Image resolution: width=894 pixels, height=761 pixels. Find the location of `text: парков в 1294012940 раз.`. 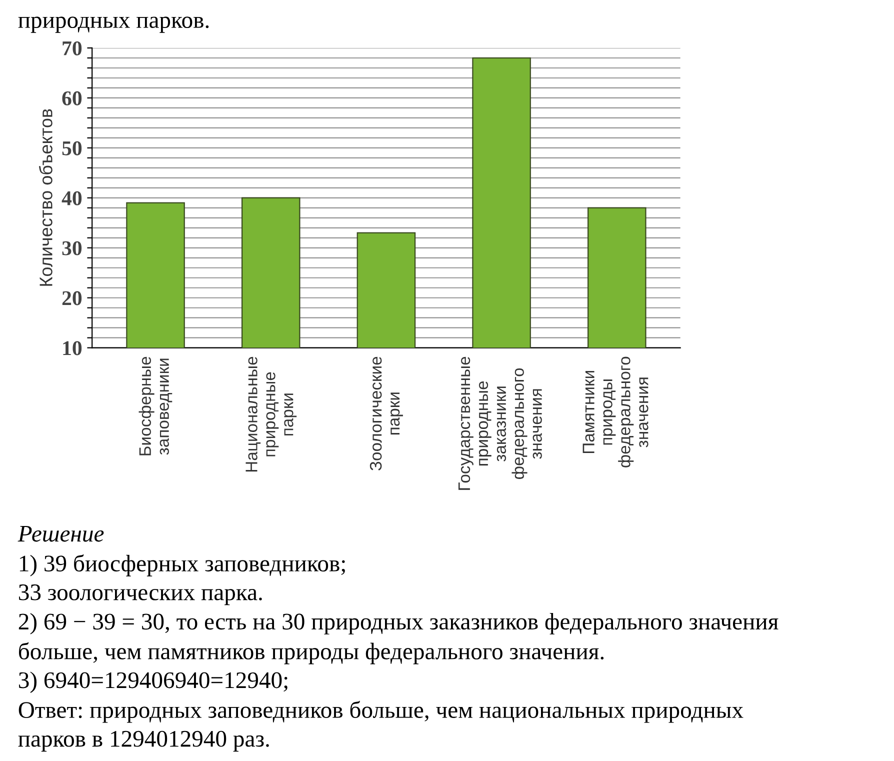

text: парков в 1294012940 раз. is located at coordinates (143, 741).